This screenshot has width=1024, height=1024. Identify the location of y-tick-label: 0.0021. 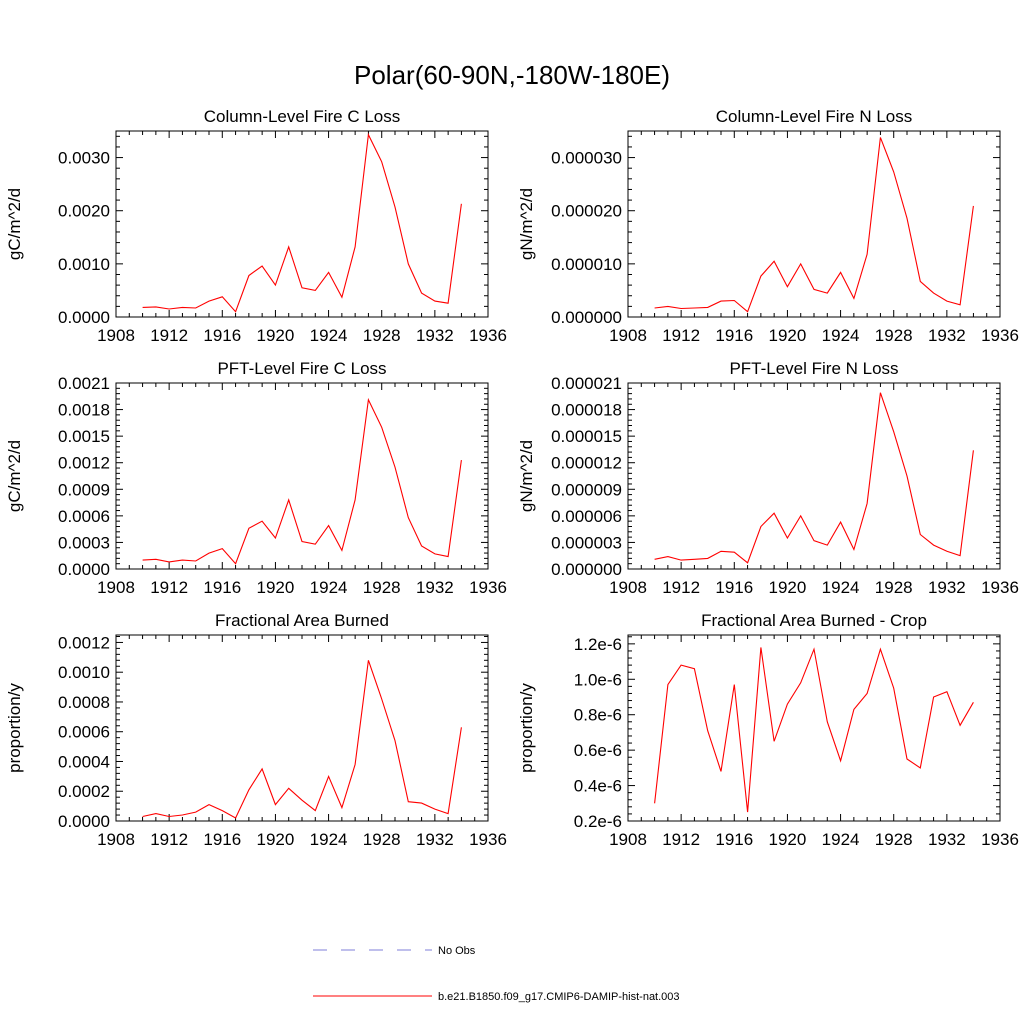
(84, 383).